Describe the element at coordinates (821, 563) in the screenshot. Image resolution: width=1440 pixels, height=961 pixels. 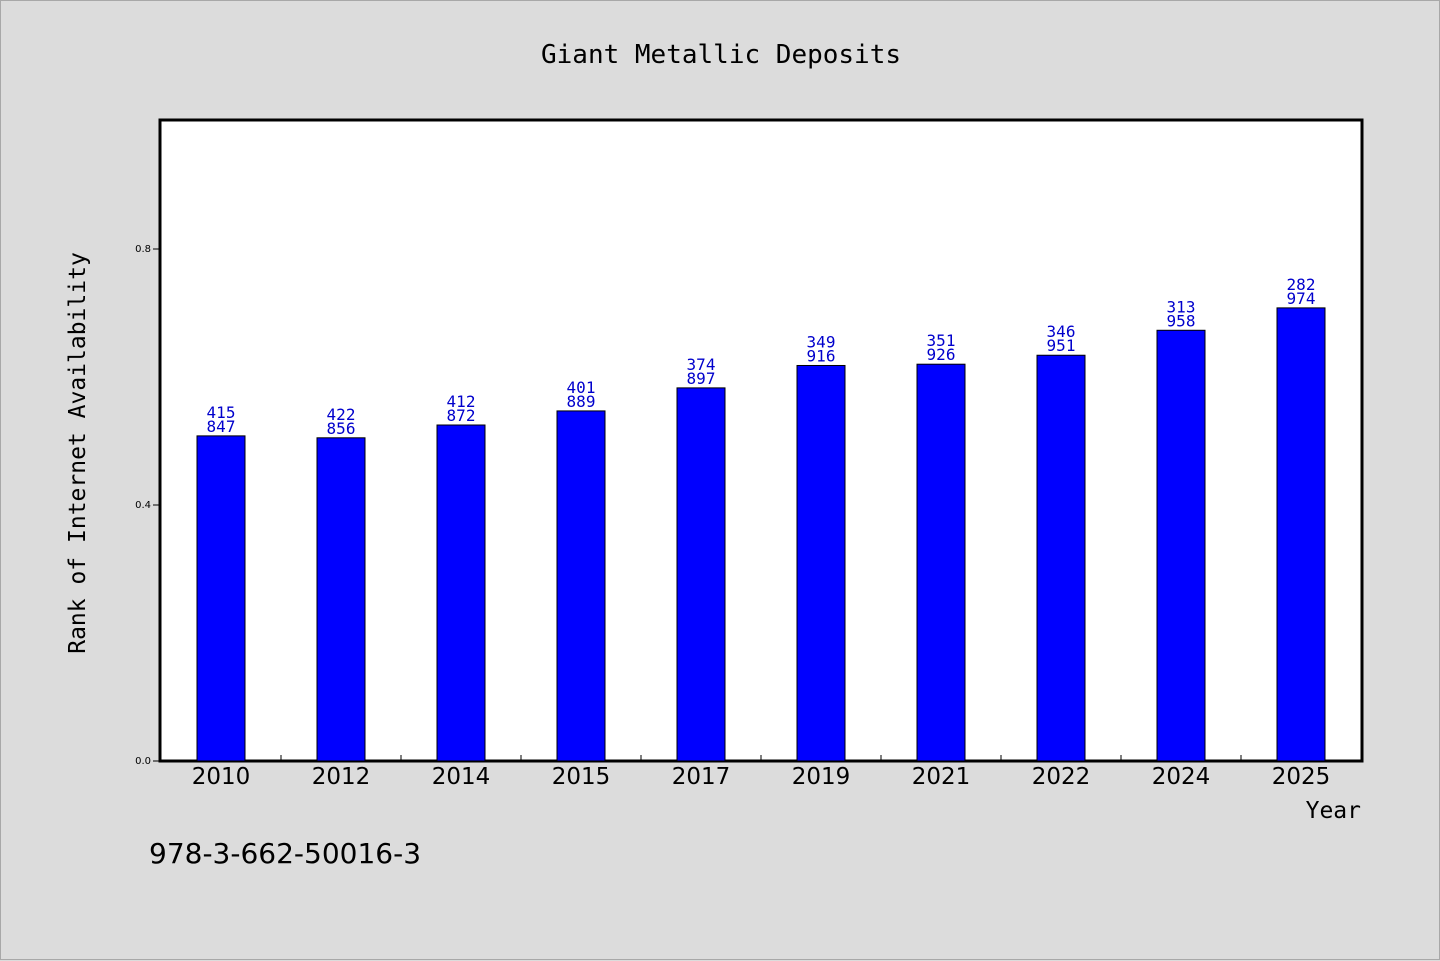
I see `bar-2019` at that location.